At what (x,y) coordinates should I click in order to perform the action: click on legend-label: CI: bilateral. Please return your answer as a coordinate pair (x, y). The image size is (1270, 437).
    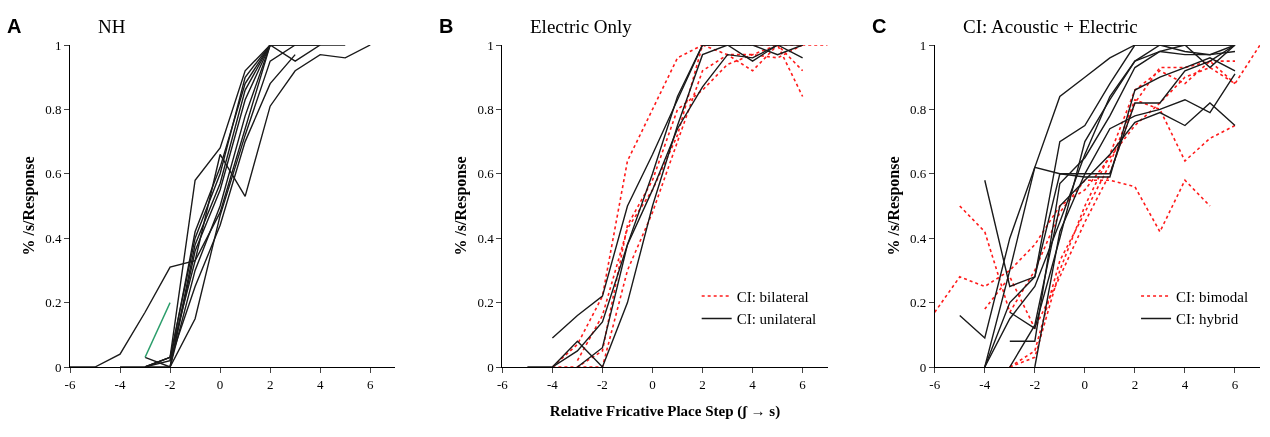
    Looking at the image, I should click on (772, 296).